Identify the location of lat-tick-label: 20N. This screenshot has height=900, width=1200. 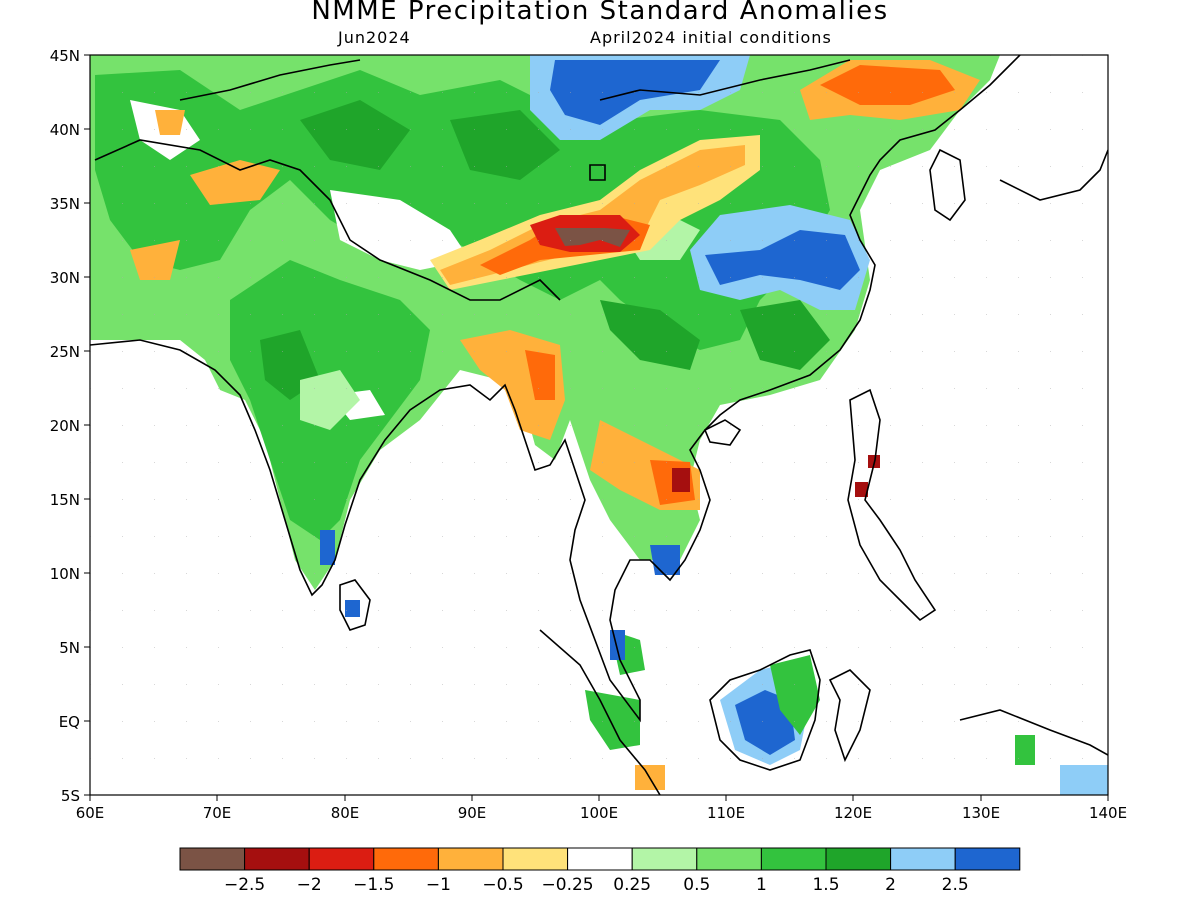
(65, 426).